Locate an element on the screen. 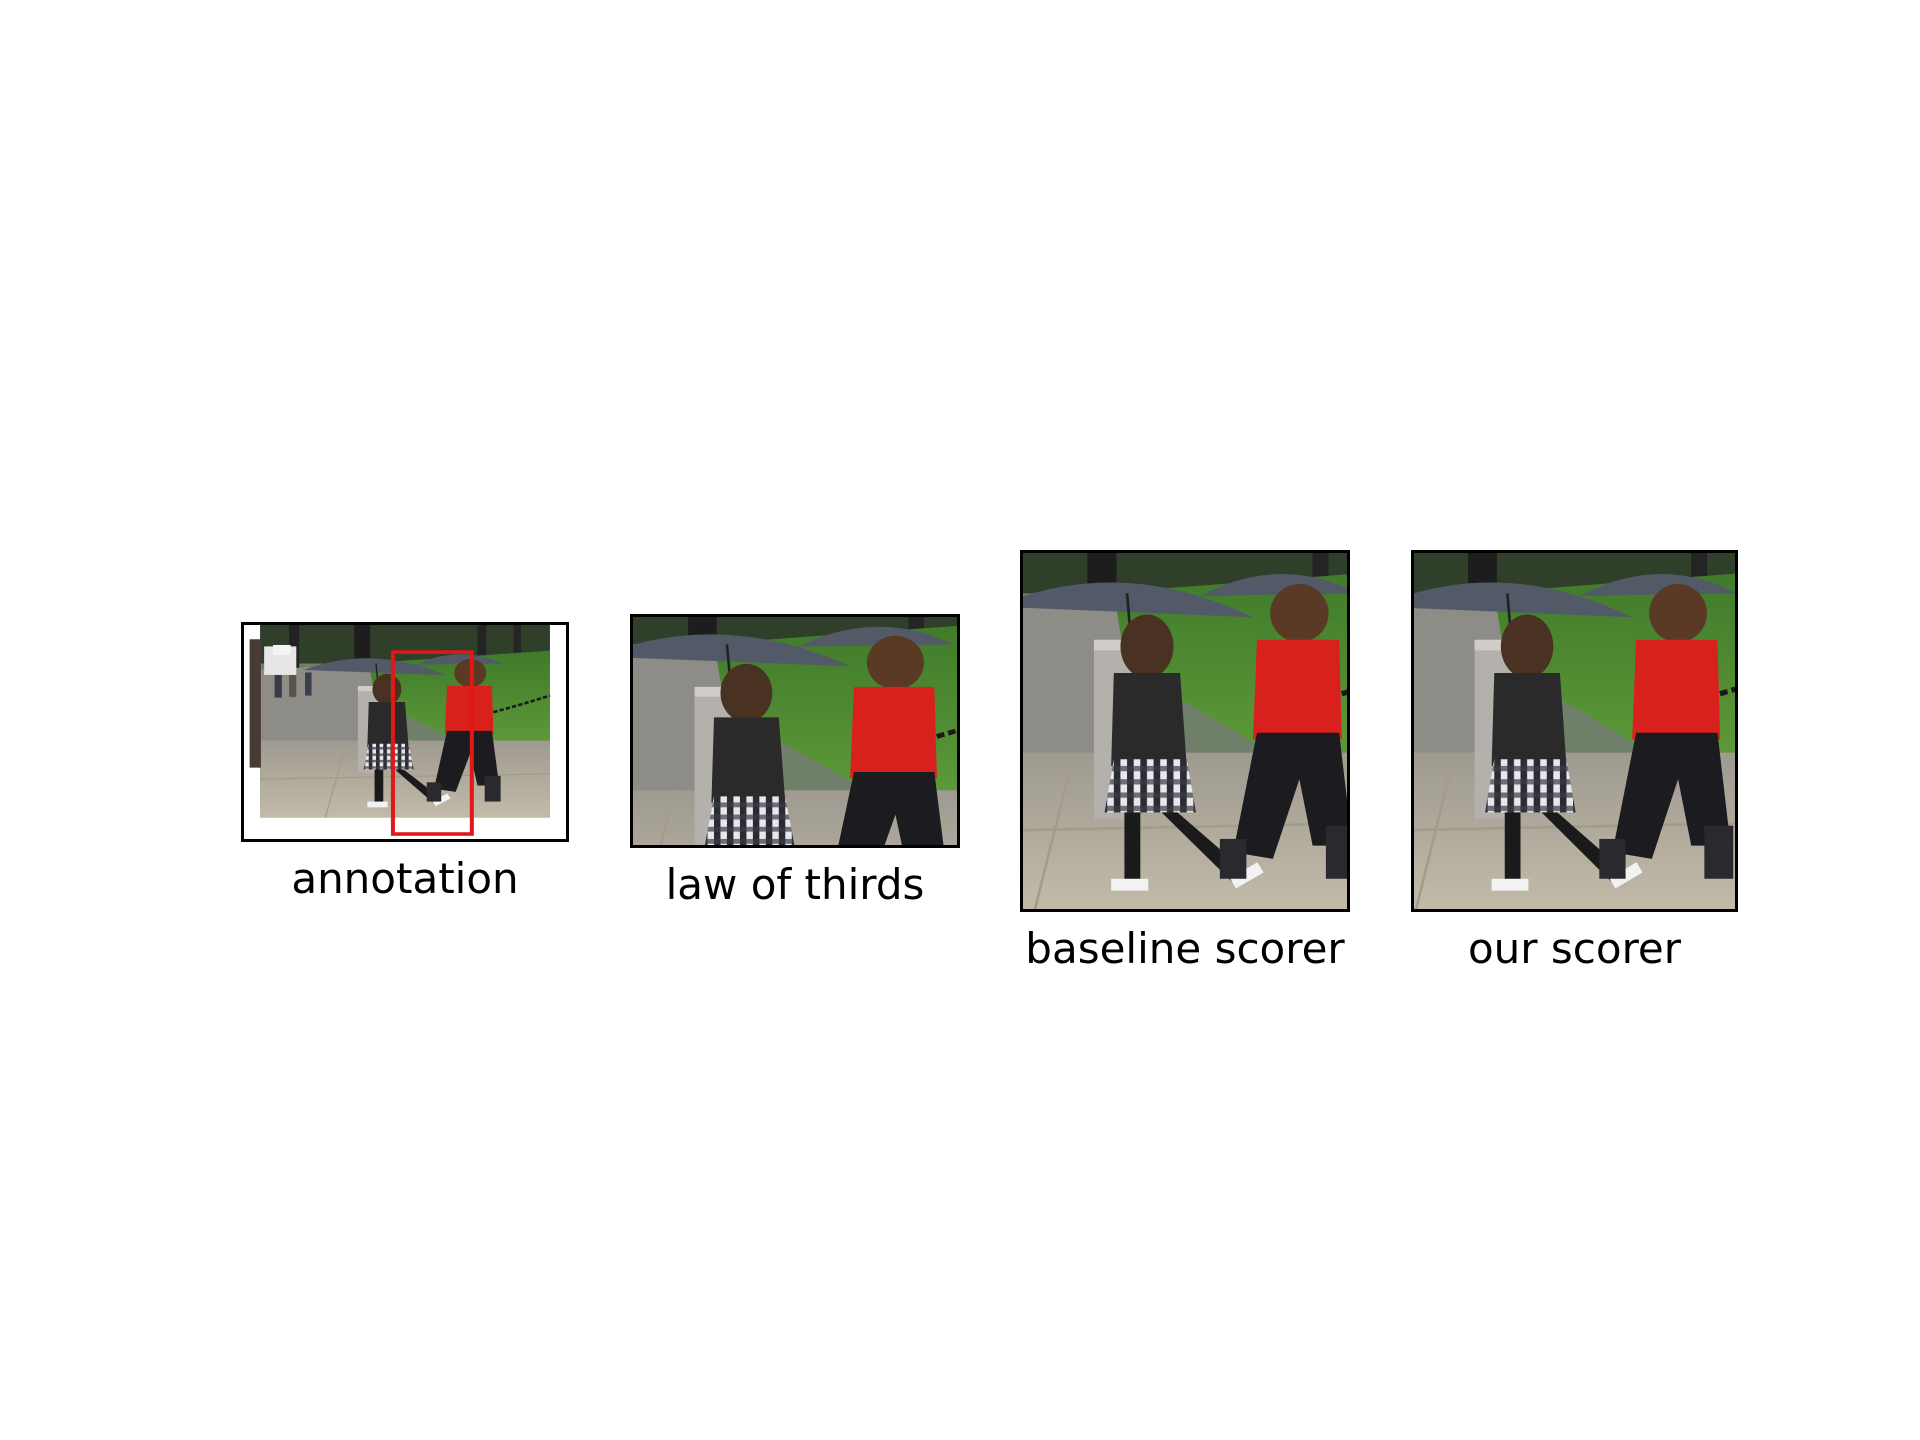 This screenshot has width=1920, height=1440. law-of-thirds-photo is located at coordinates (795, 731).